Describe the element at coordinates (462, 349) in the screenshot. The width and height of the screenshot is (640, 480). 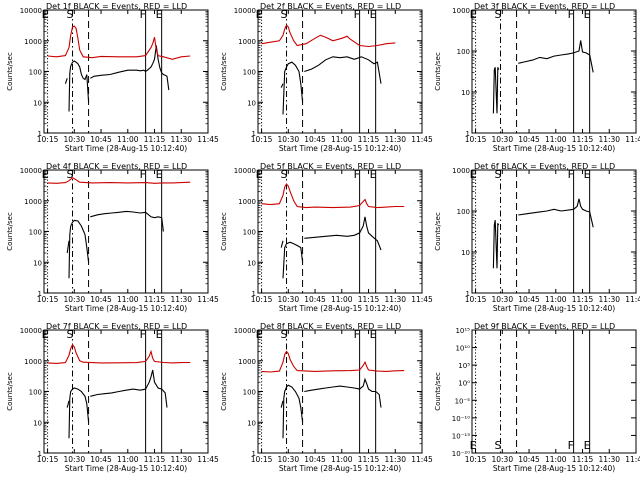
I see `y-tick-label: 10¹⁰` at that location.